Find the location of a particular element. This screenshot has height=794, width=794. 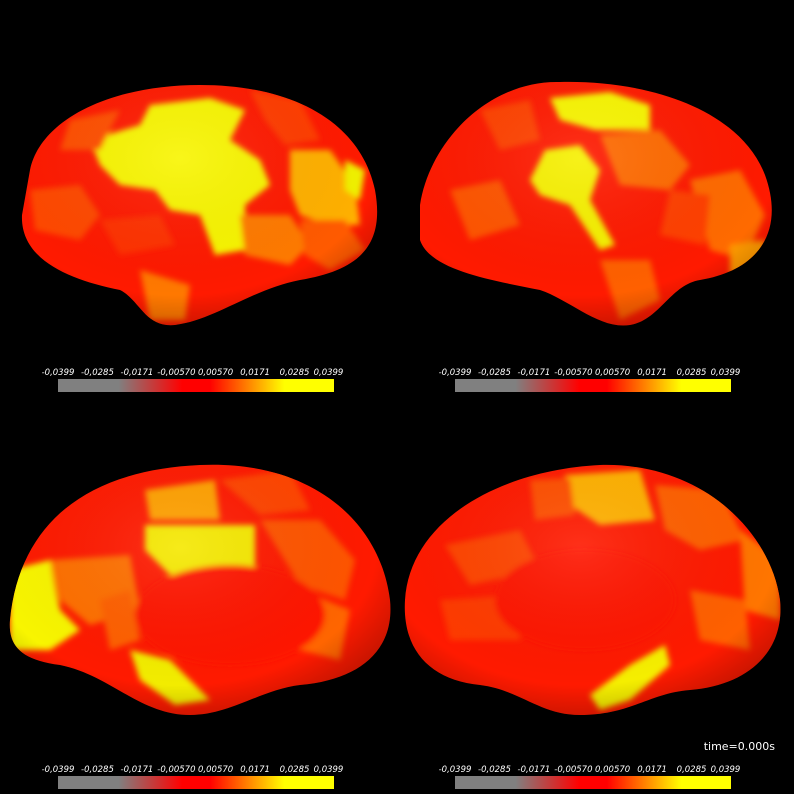

right-lateral-view is located at coordinates (596, 203).